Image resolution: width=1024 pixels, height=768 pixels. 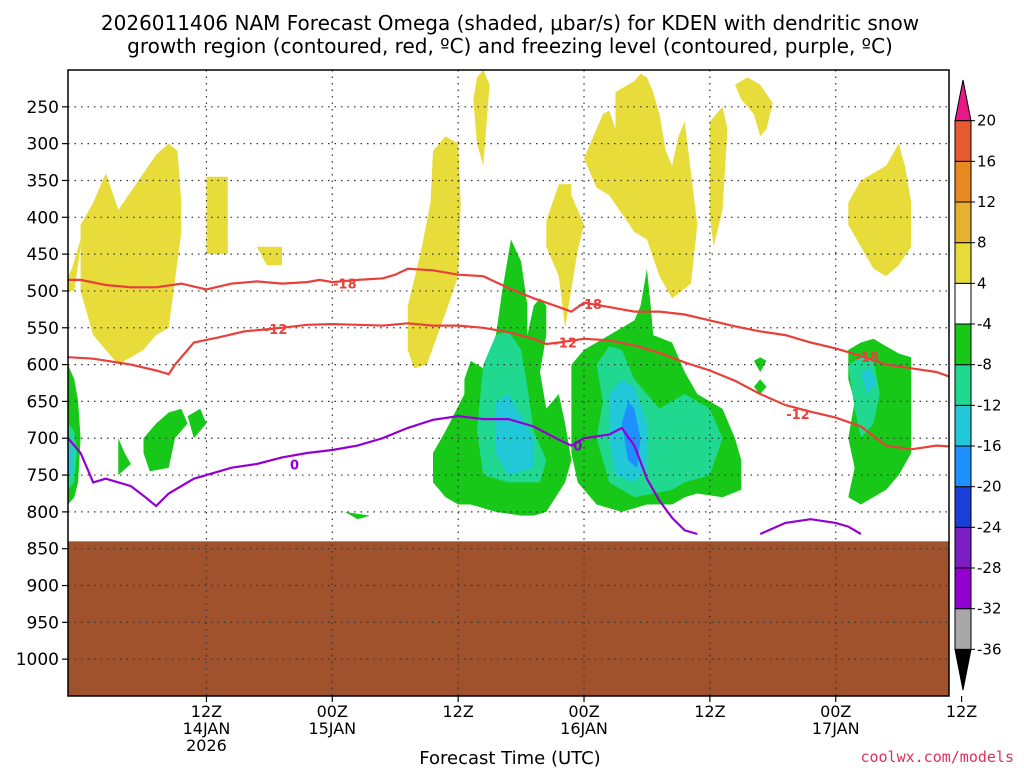 What do you see at coordinates (986, 121) in the screenshot?
I see `colorbar-label: 20` at bounding box center [986, 121].